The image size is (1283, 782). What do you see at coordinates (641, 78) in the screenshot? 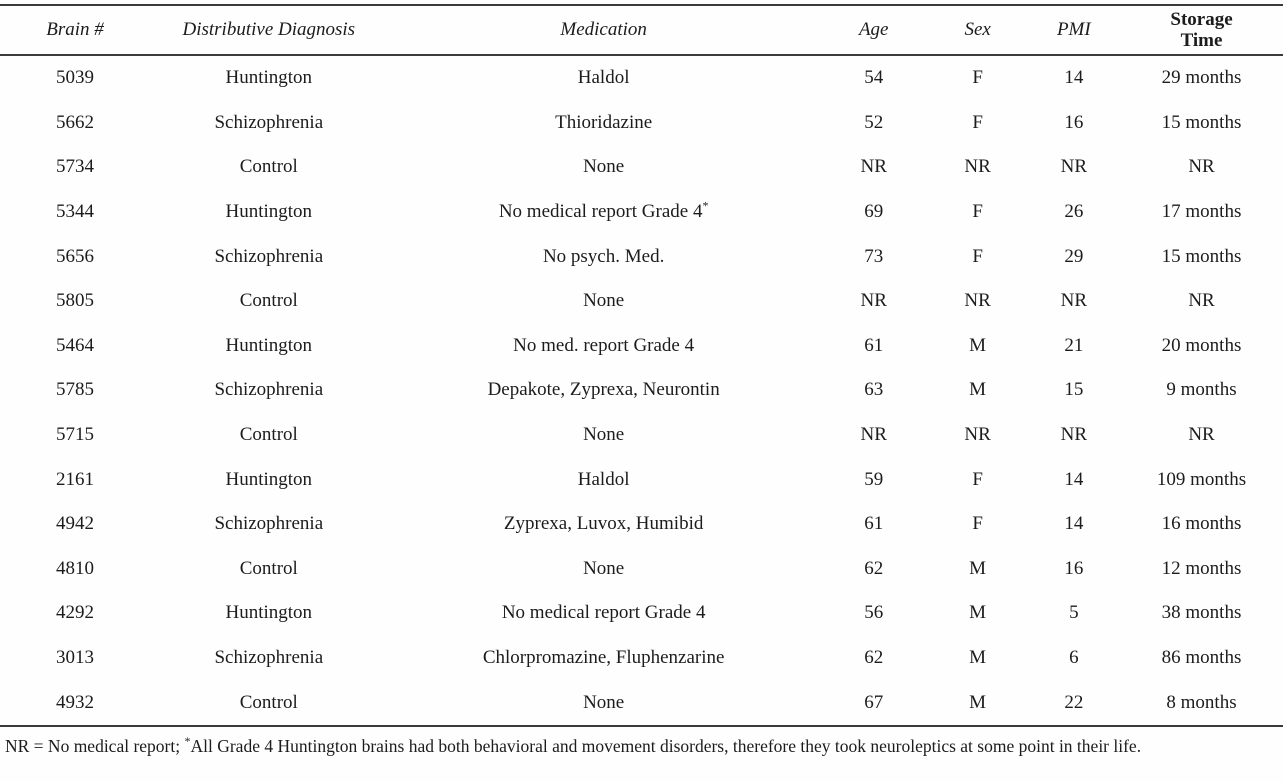
I see `table-row: 5039 Huntington Haldol 54 F 14 29 months` at bounding box center [641, 78].